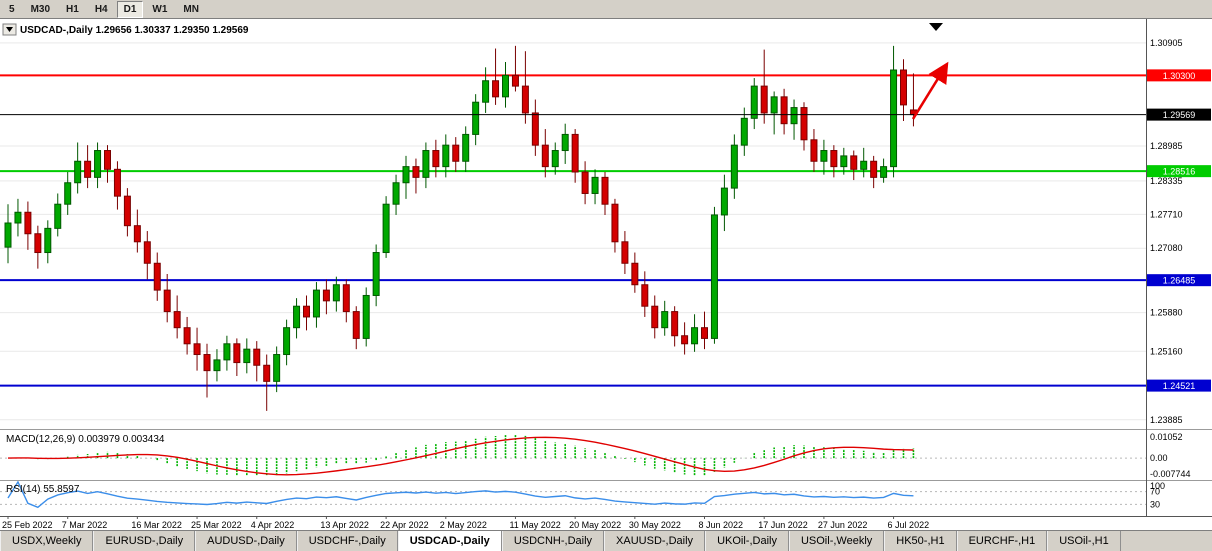  I want to click on price-badge-label: 1.30300, so click(1179, 76).